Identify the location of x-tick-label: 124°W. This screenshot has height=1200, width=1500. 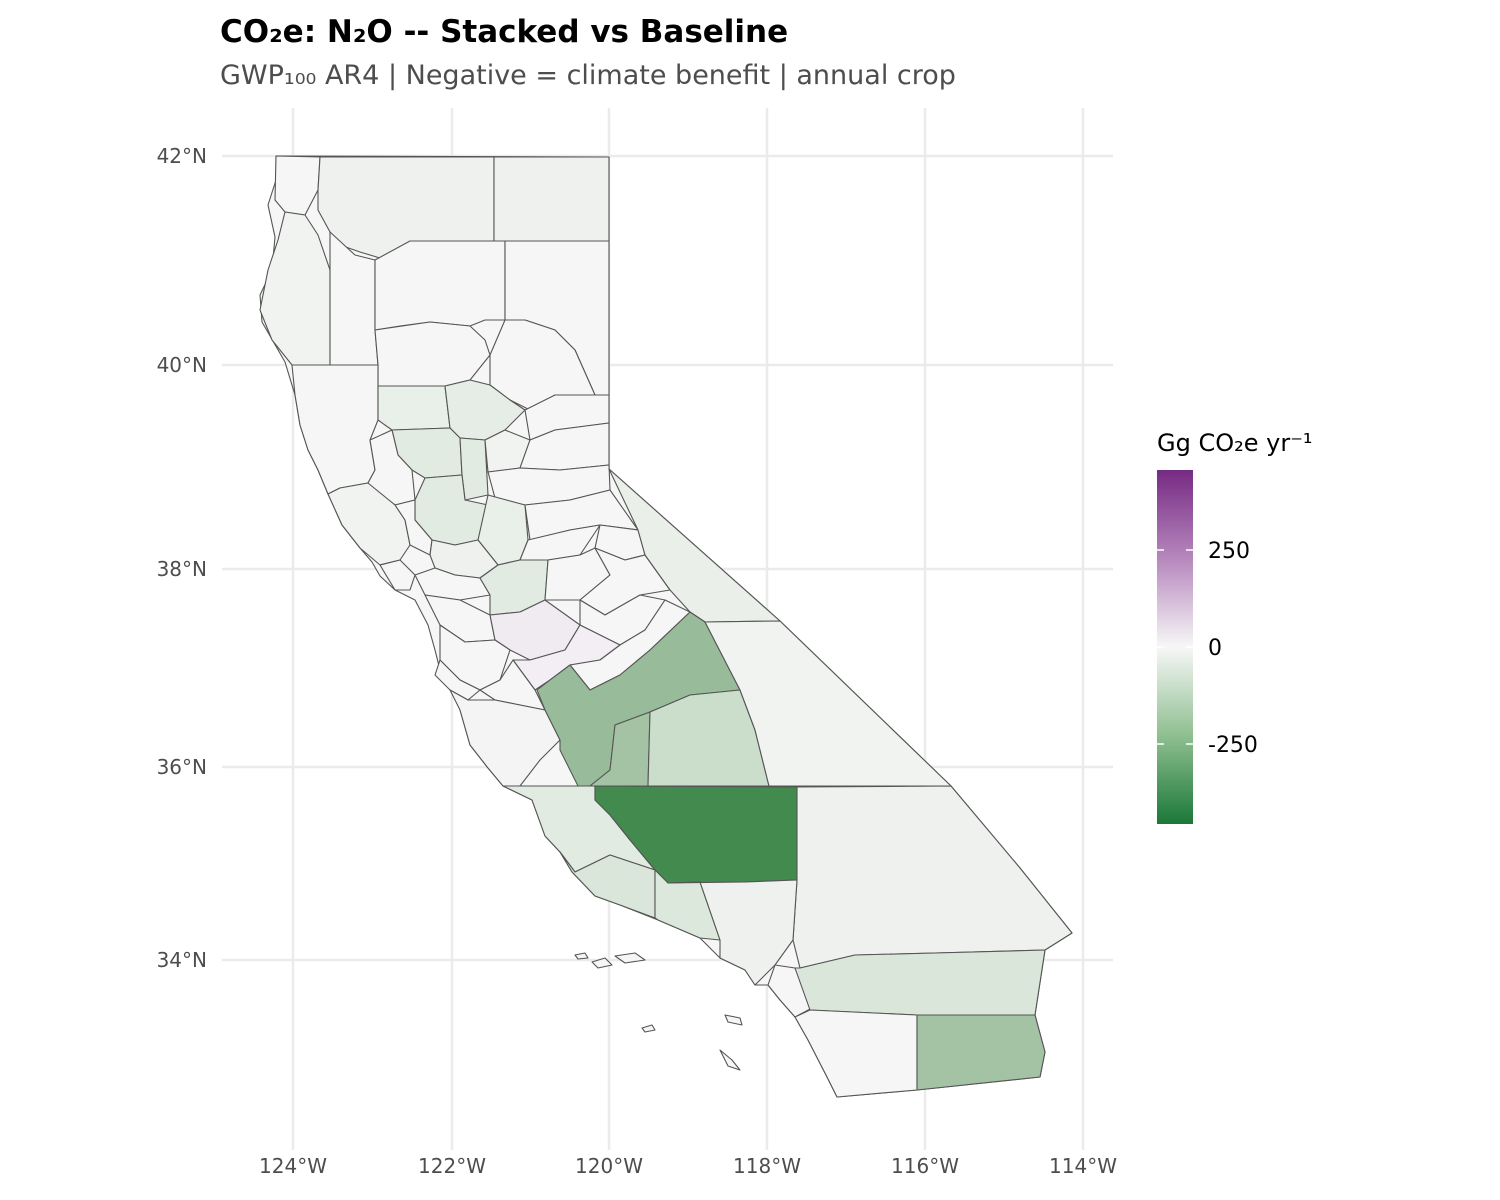
(293, 1166).